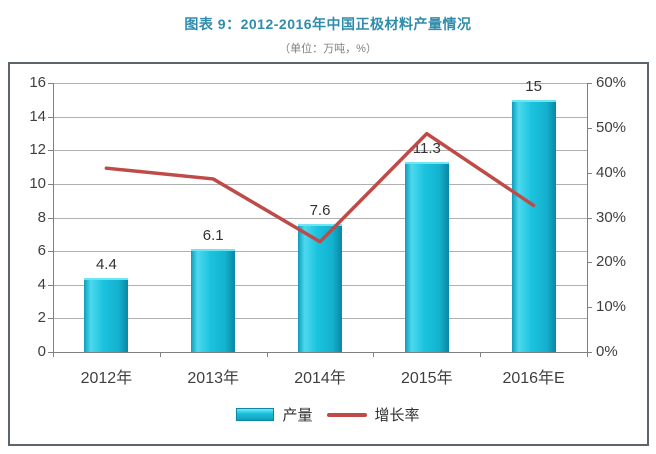 The width and height of the screenshot is (656, 454). I want to click on legend-item-产量: 产量, so click(274, 414).